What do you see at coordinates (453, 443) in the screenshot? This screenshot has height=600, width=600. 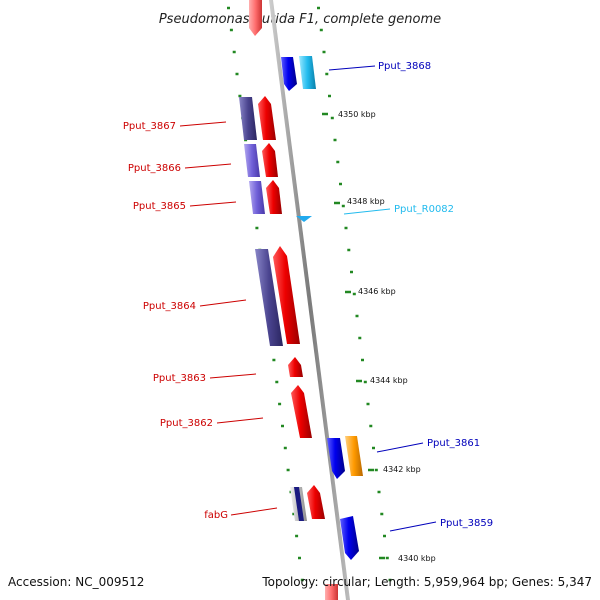 I see `gene-label: Pput_3861` at bounding box center [453, 443].